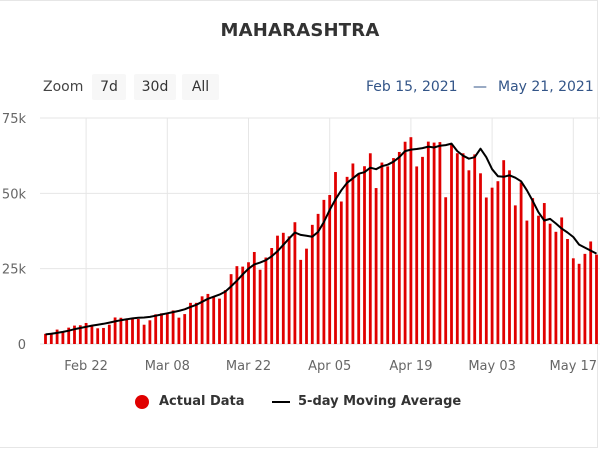 The width and height of the screenshot is (600, 450). I want to click on legend: Actual Data 5-day Moving Average, so click(300, 406).